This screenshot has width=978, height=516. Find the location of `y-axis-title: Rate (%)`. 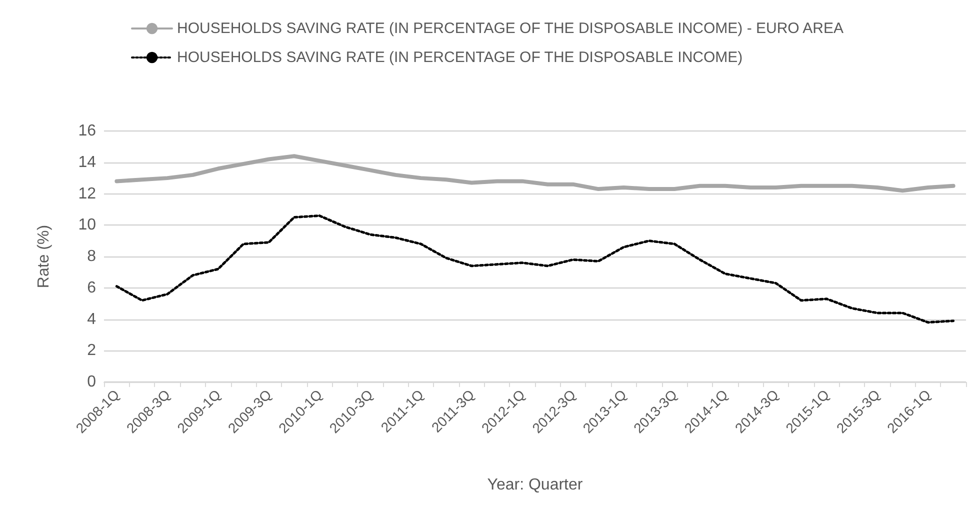

y-axis-title: Rate (%) is located at coordinates (44, 256).